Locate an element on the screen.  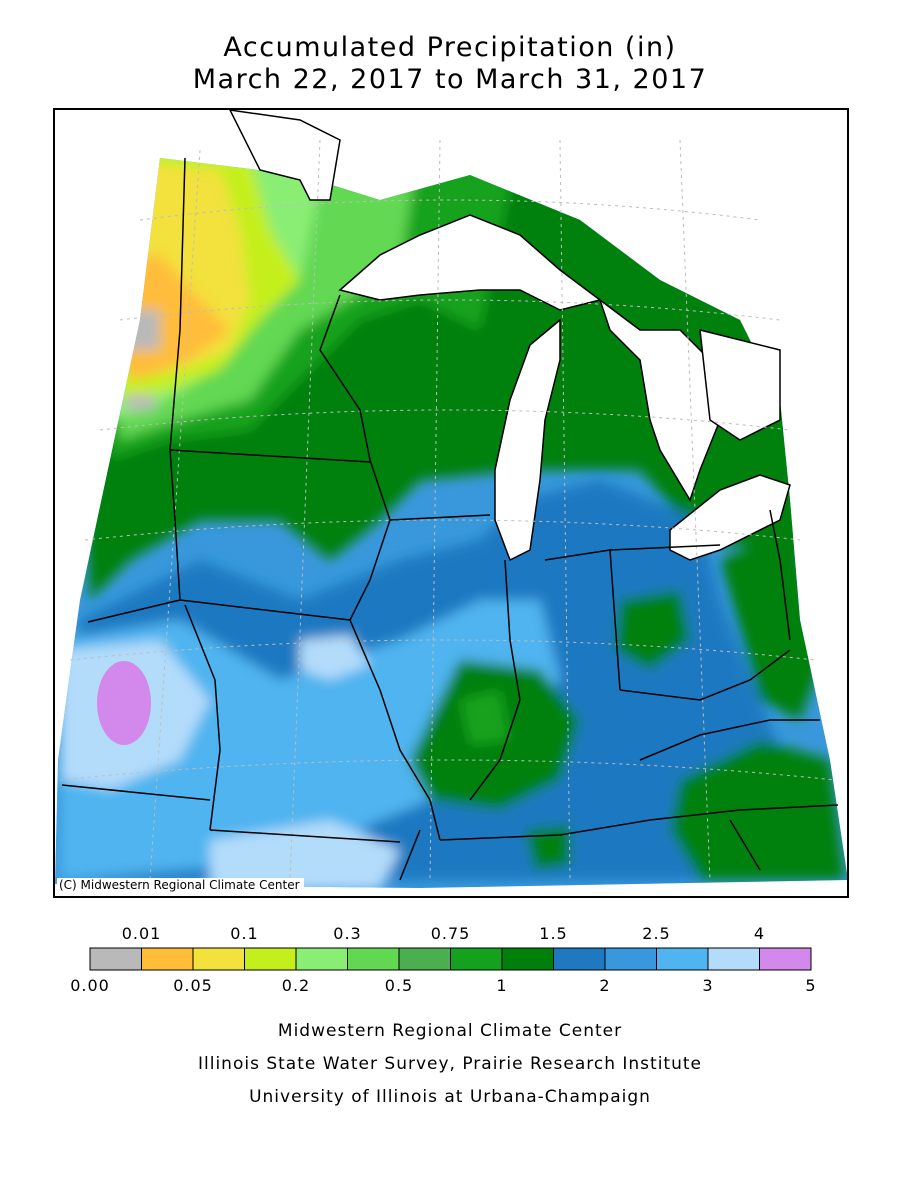
legend-bottom-label: 1 is located at coordinates (502, 985).